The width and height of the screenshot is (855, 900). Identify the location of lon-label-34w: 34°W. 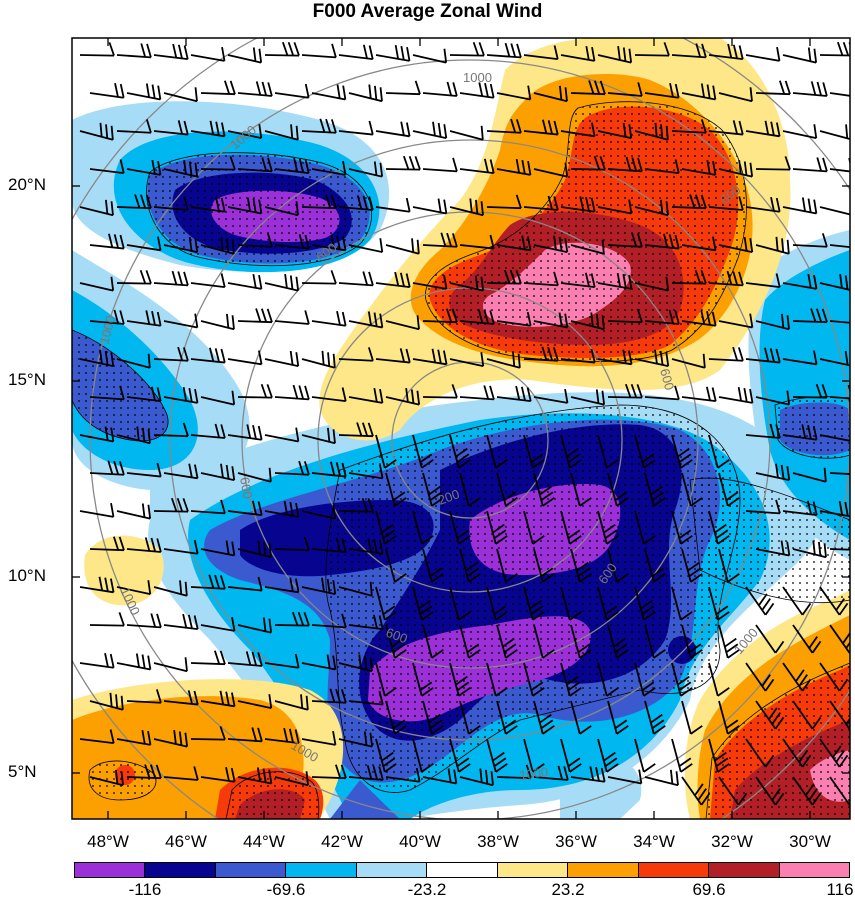
(654, 841).